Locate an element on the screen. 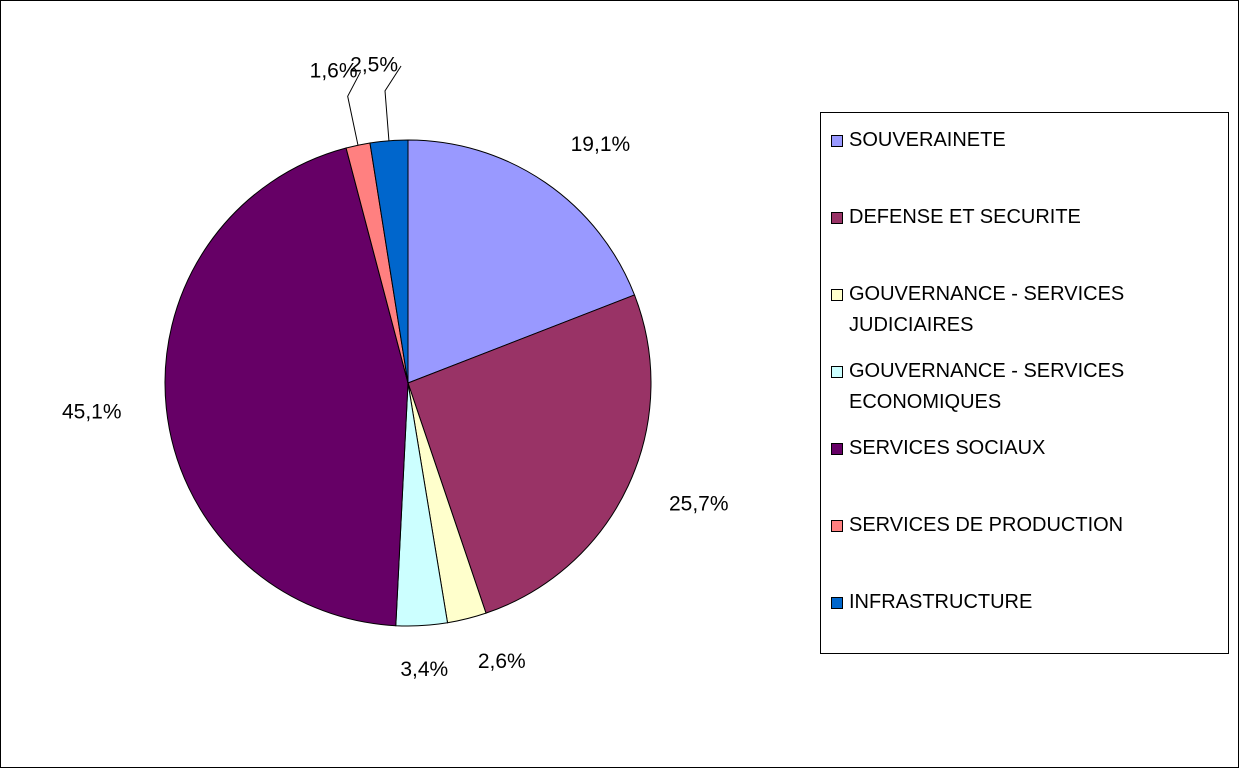  data-label: 1,6% is located at coordinates (334, 70).